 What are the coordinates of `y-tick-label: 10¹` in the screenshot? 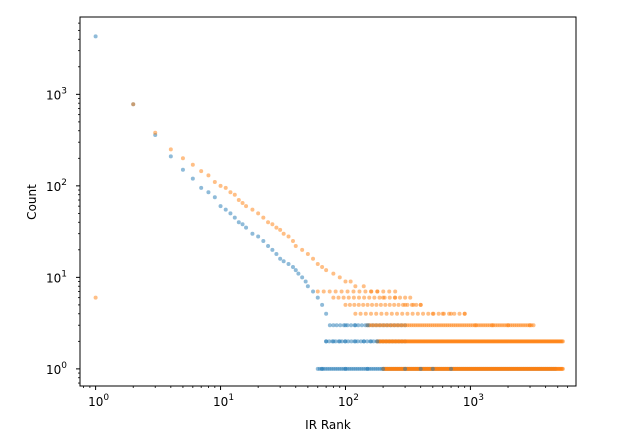 It's located at (56, 277).